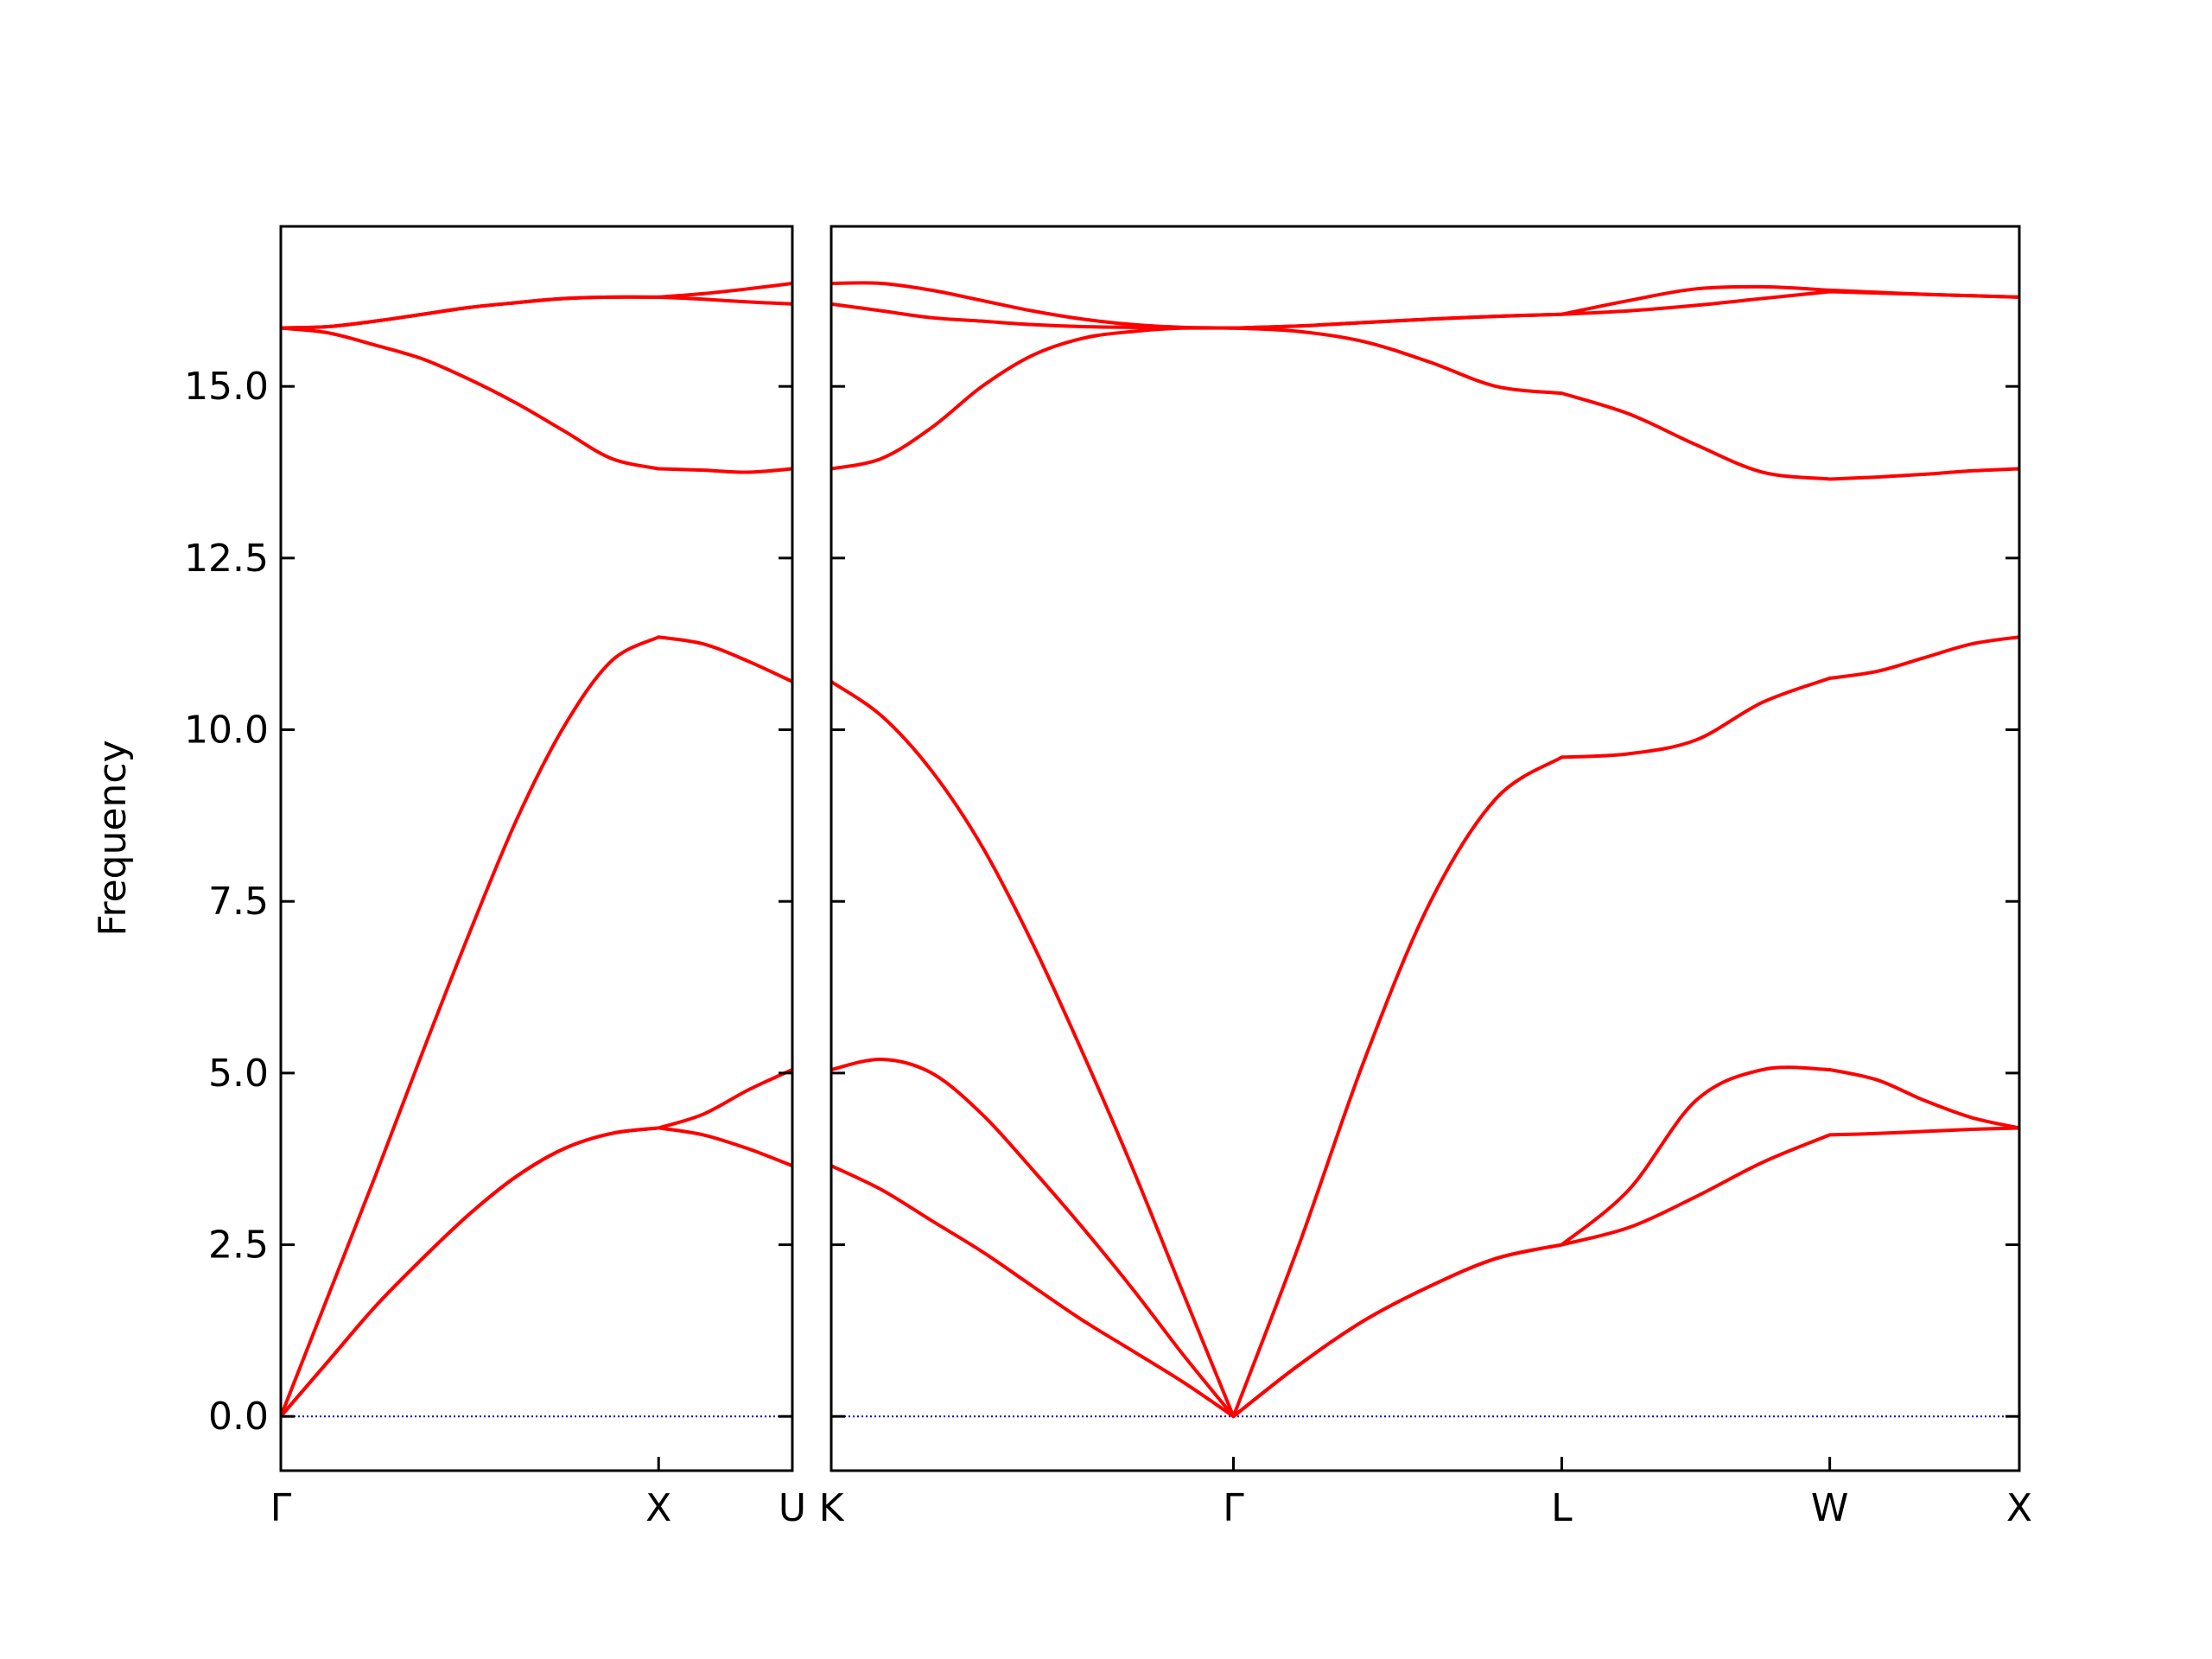  I want to click on x-tick-label: U, so click(792, 1508).